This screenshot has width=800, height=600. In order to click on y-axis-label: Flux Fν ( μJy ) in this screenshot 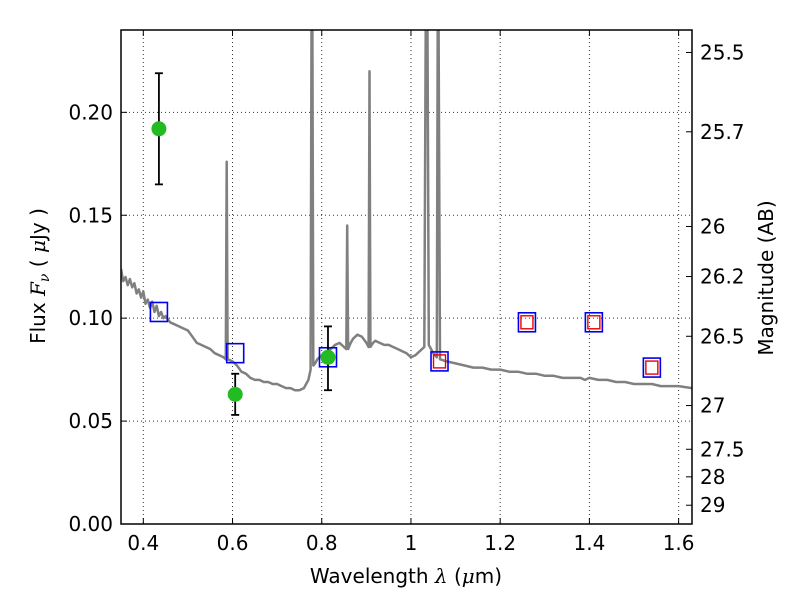, I will do `click(39, 276)`.